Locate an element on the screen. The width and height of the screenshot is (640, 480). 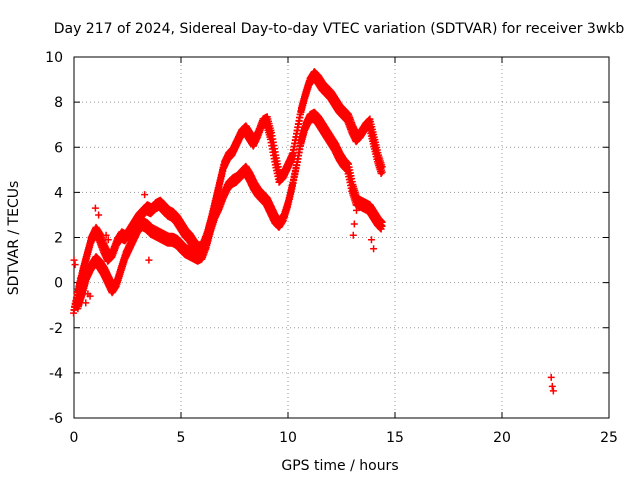
y-axis-label: SDTVAR / TECUs is located at coordinates (14, 238).